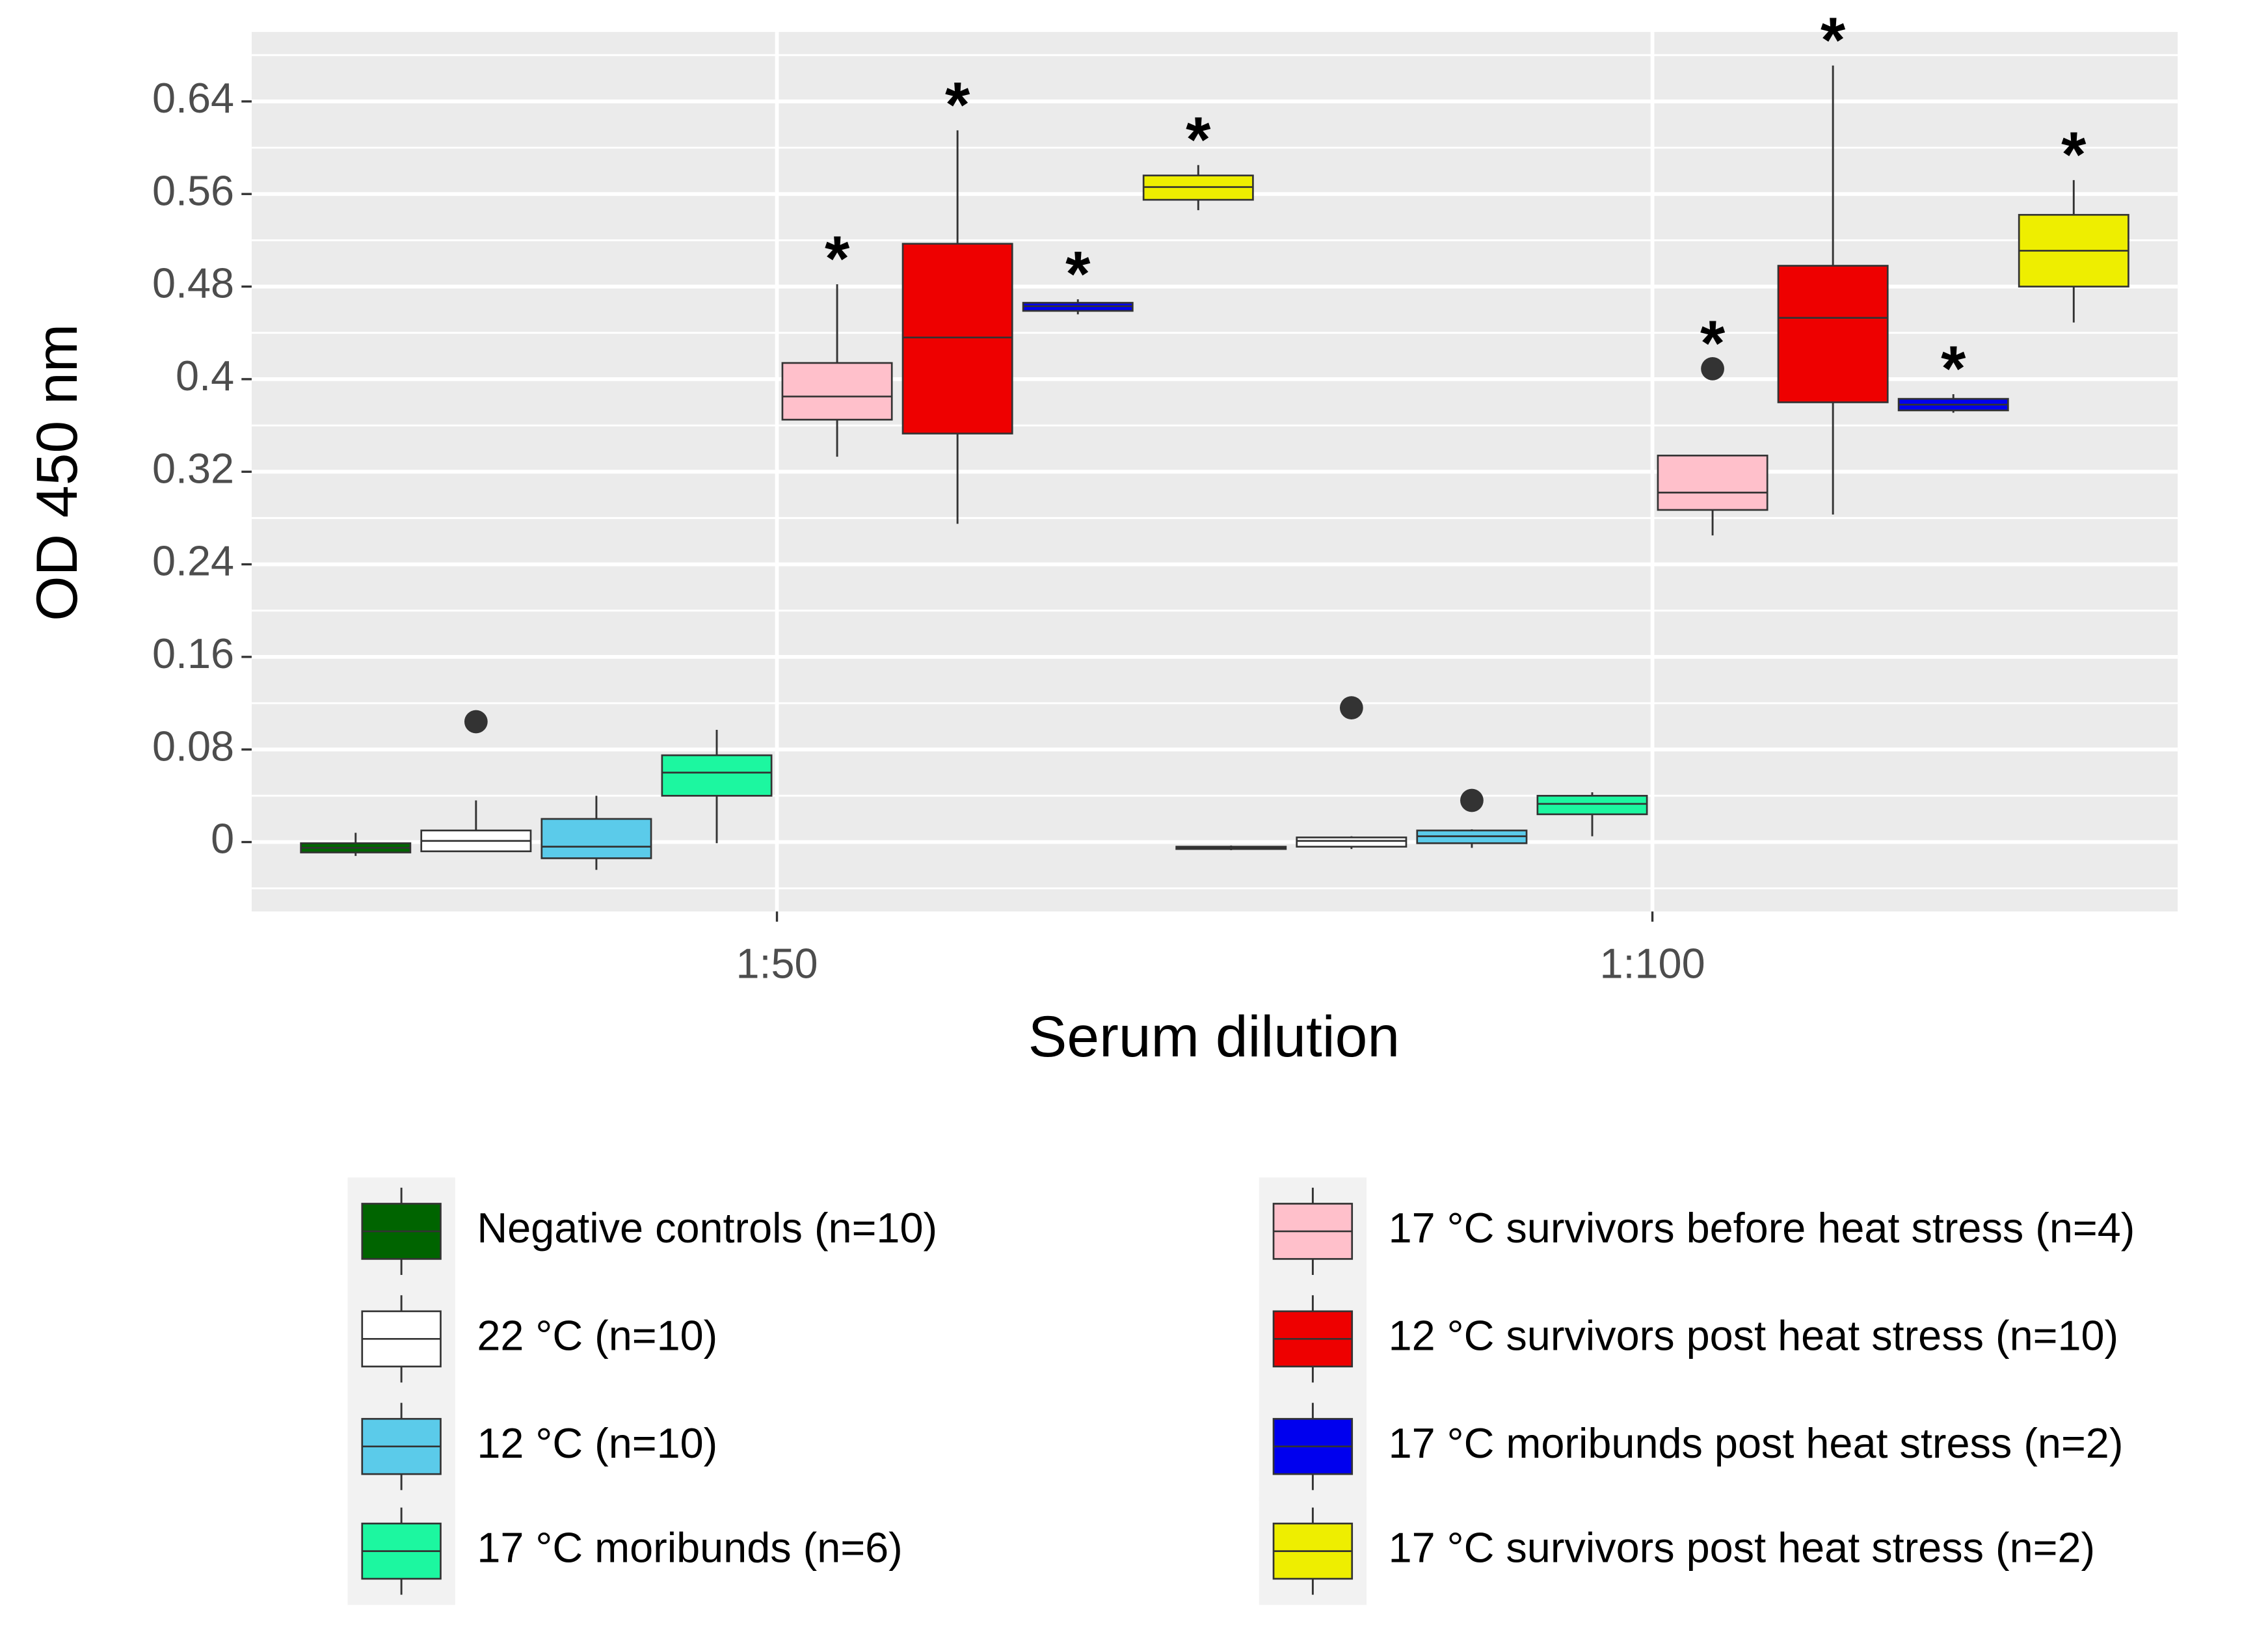  Describe the element at coordinates (193, 468) in the screenshot. I see `y-tick-label: 0.32` at that location.